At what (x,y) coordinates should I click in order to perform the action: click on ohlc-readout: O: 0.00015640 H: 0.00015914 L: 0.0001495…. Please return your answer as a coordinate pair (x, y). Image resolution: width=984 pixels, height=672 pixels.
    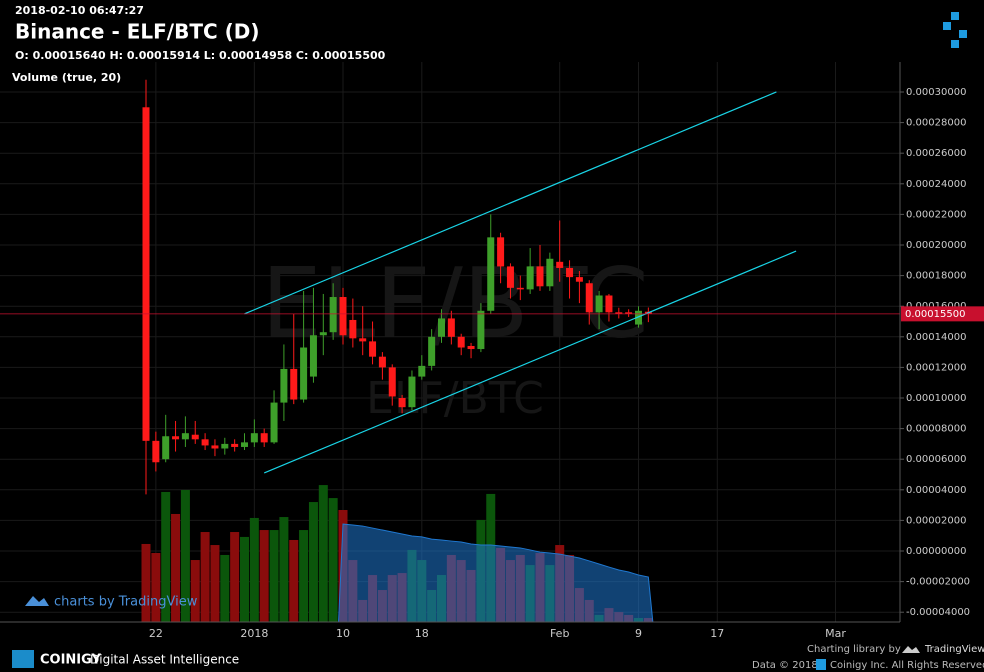
    Looking at the image, I should click on (200, 55).